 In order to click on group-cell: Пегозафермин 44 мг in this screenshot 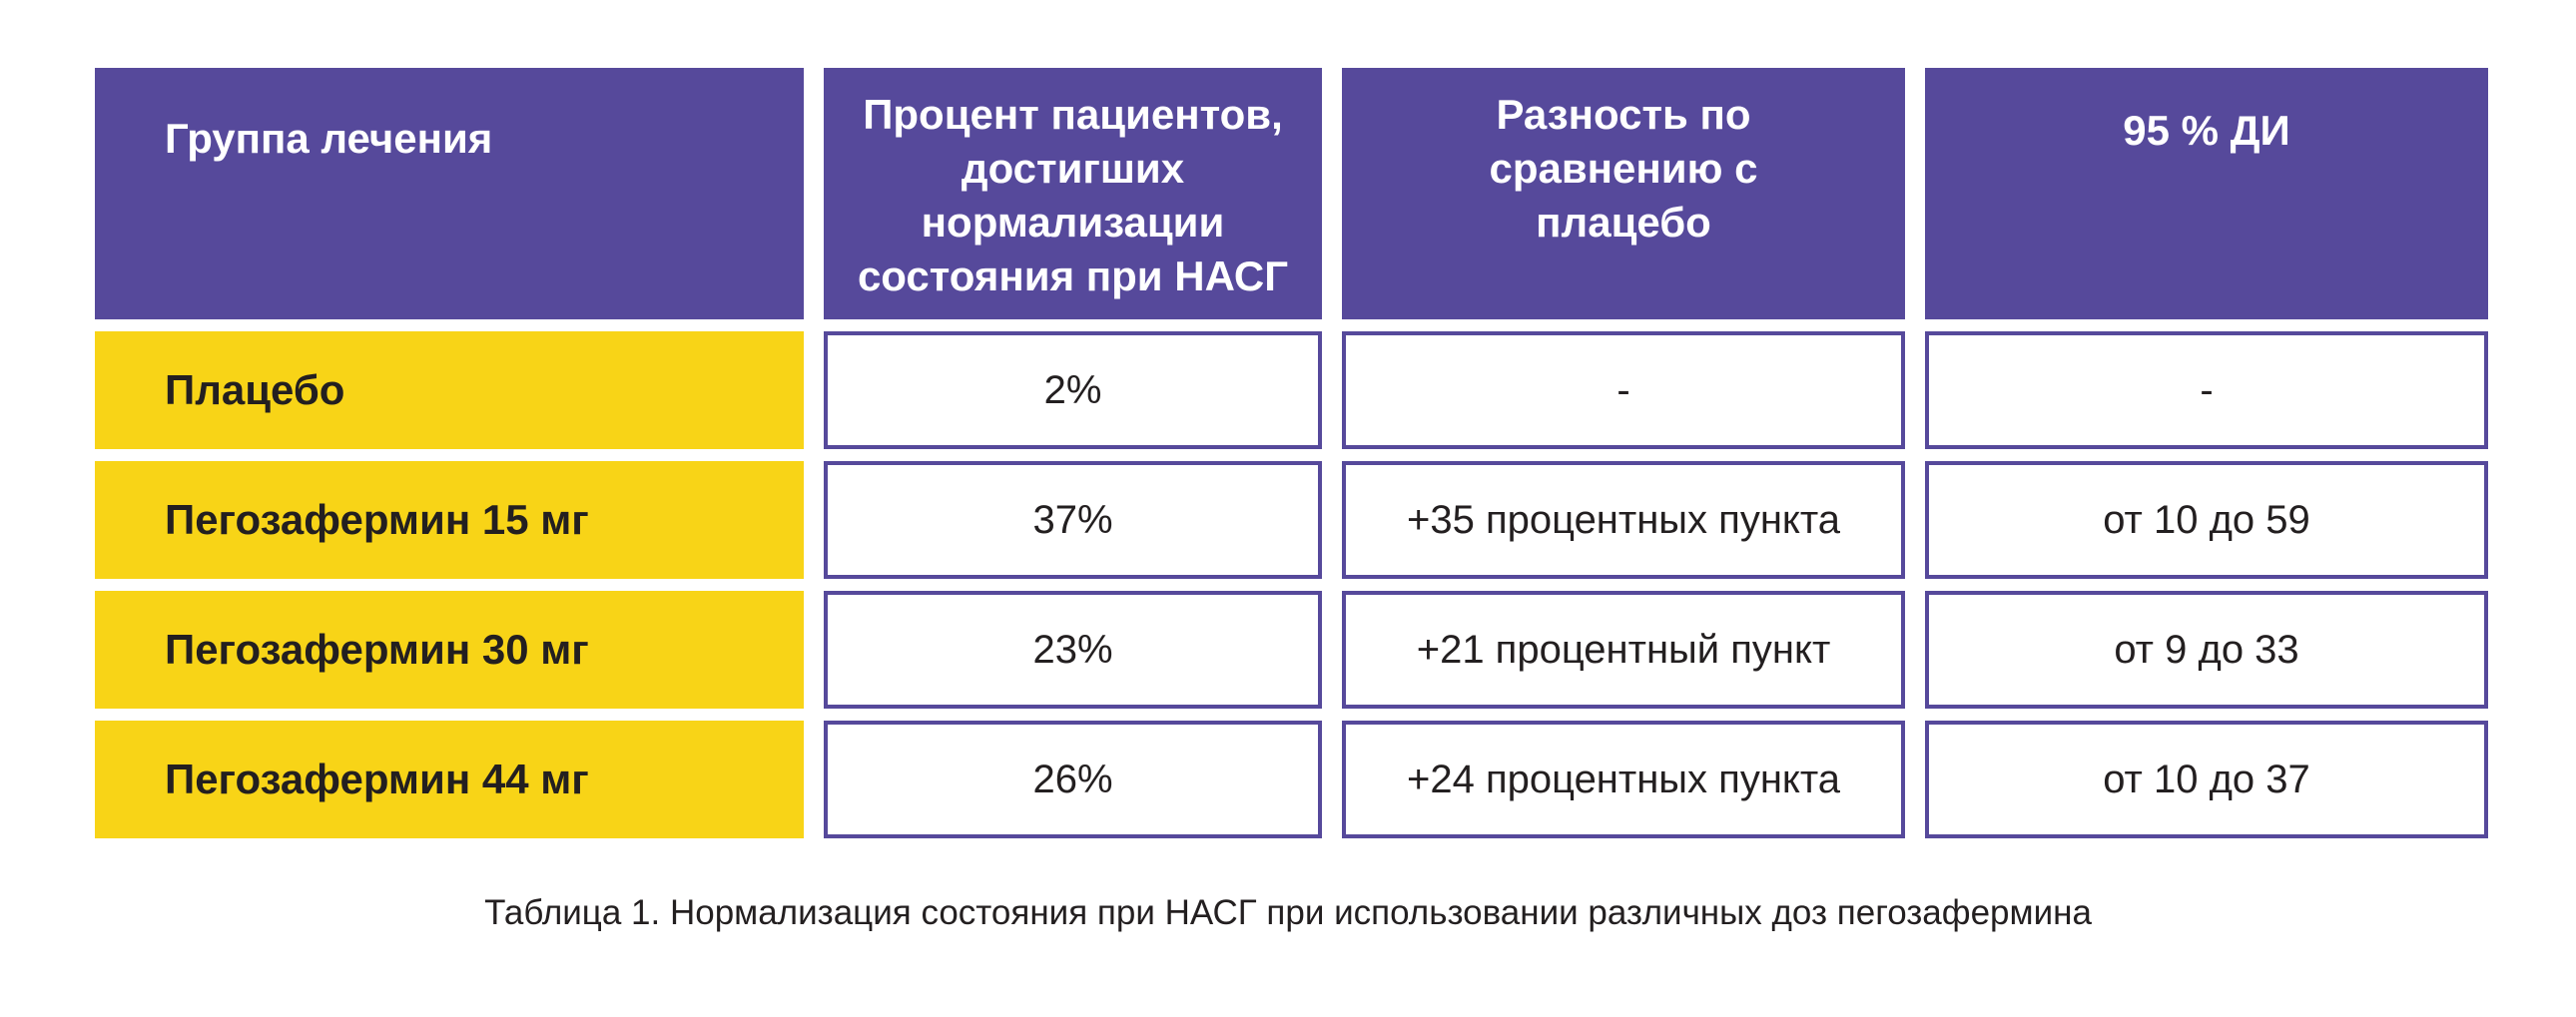, I will do `click(449, 779)`.